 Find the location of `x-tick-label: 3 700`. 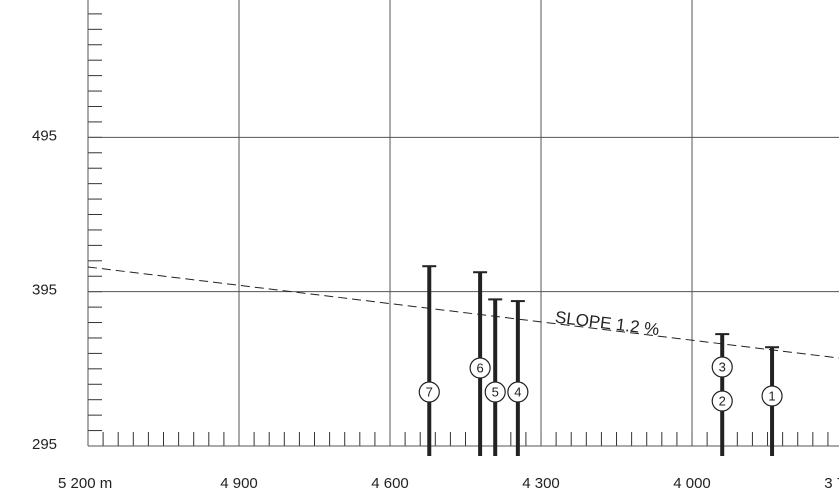

x-tick-label: 3 700 is located at coordinates (831, 483).